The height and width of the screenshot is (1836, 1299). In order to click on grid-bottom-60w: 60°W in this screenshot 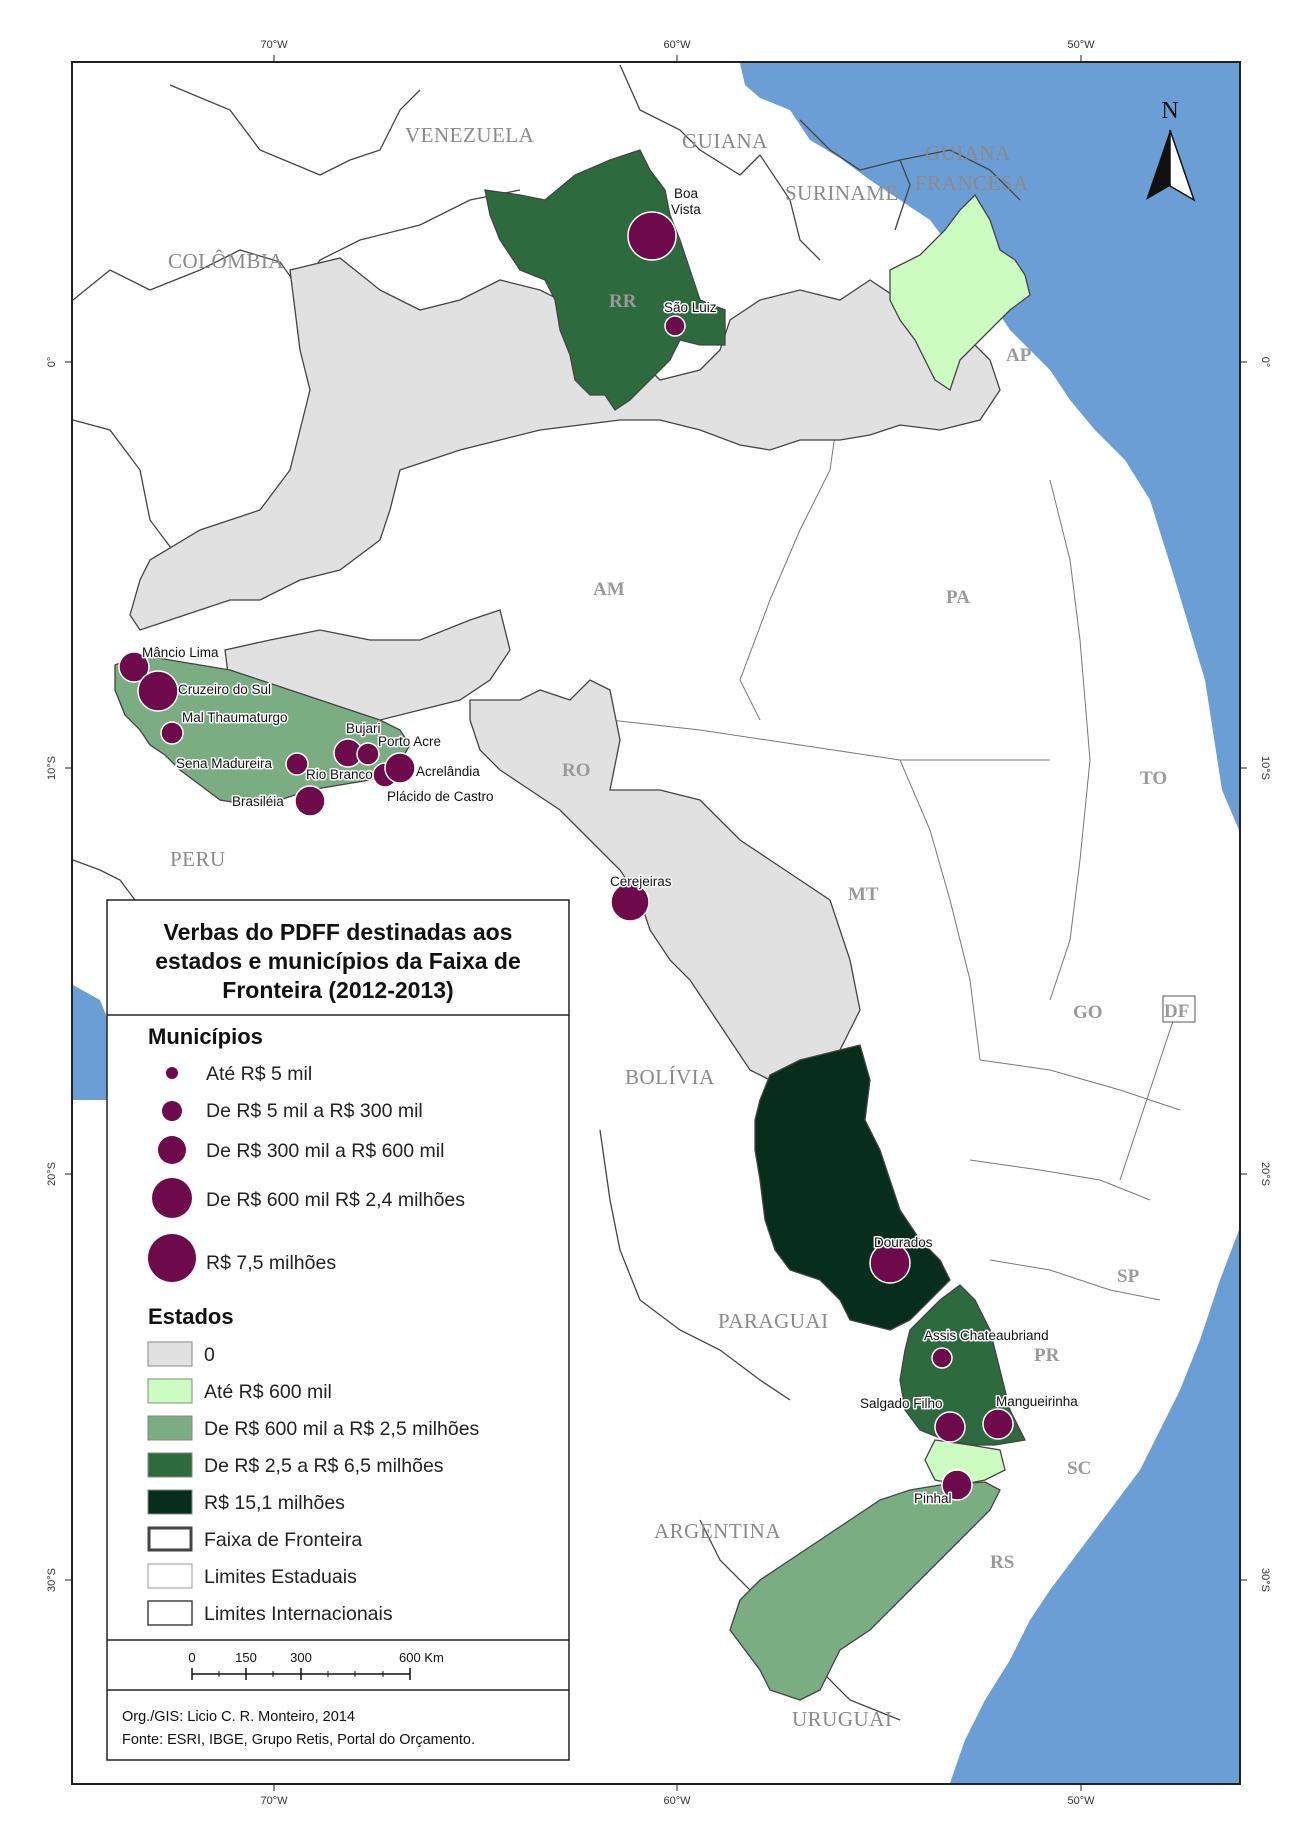, I will do `click(677, 1801)`.